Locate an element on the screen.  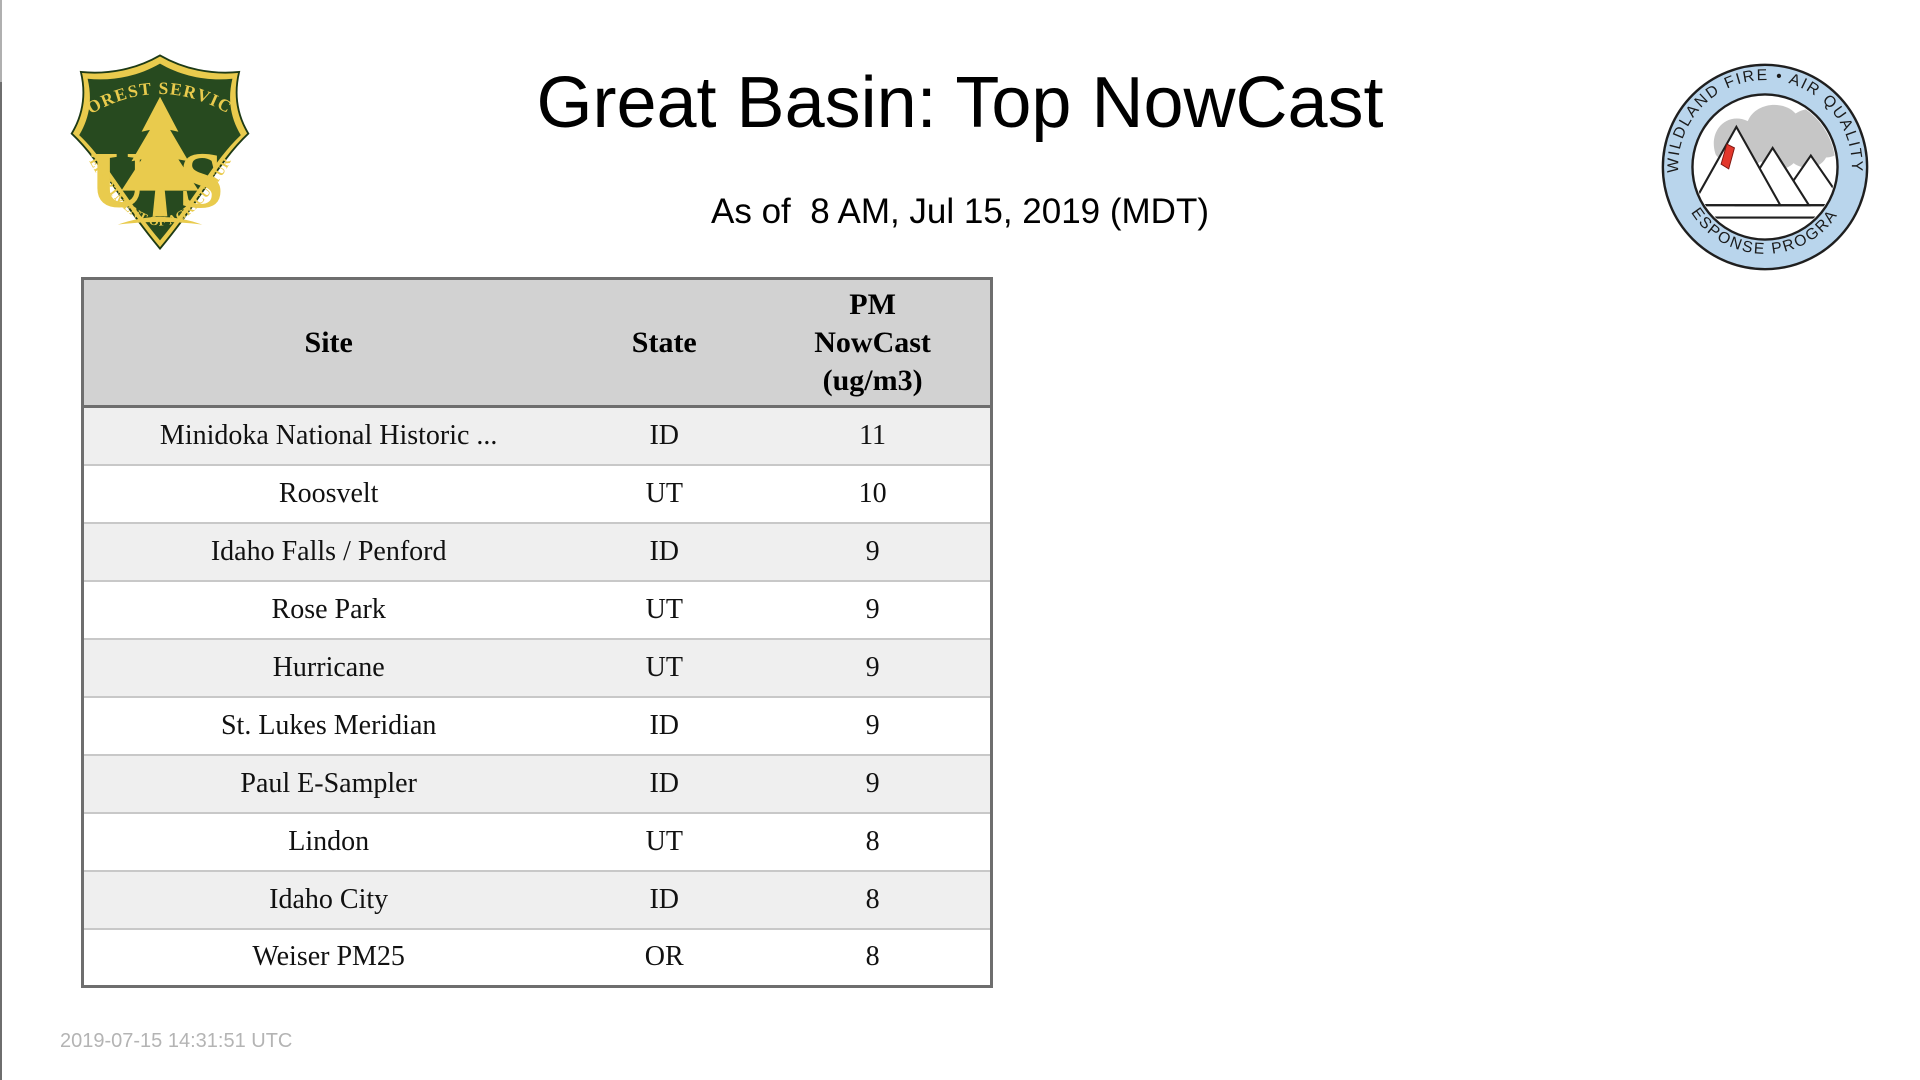
table-row: Lindon UT 8 is located at coordinates (537, 841).